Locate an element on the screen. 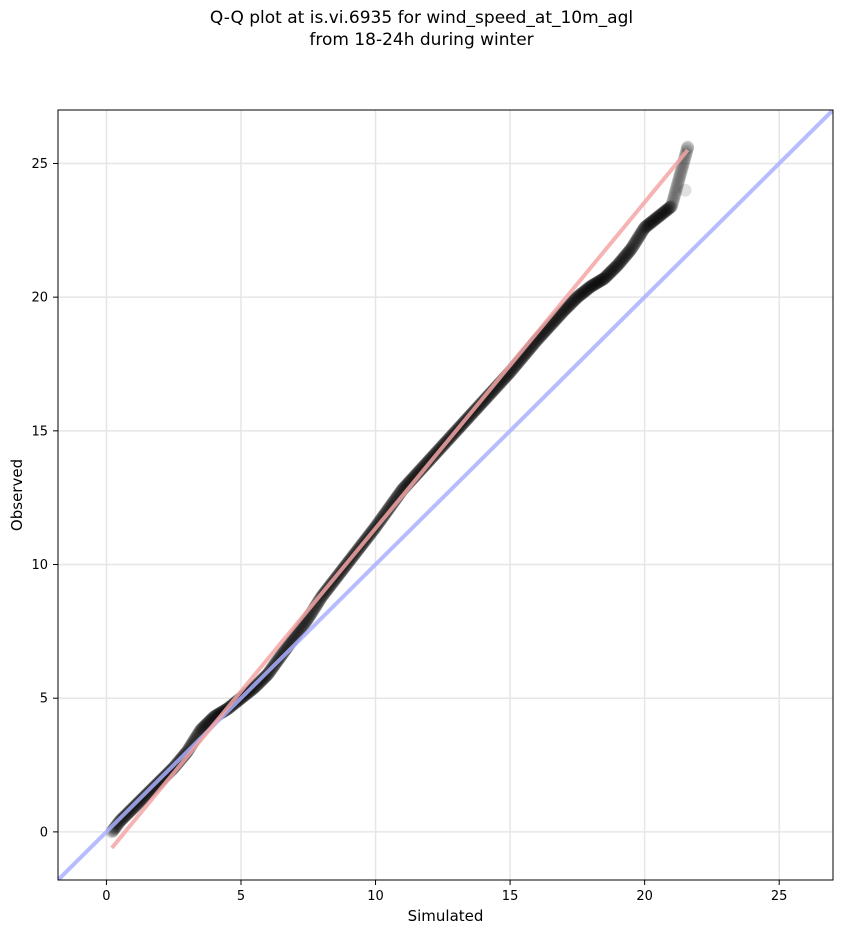 This screenshot has width=843, height=934. x-tick-label: 15 is located at coordinates (510, 896).